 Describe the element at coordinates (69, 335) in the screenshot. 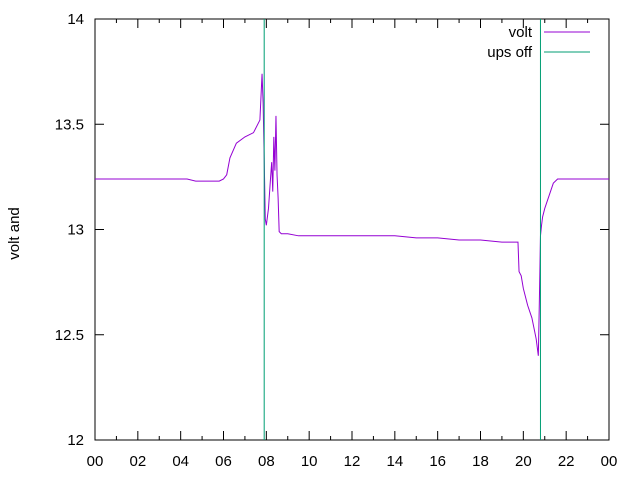

I see `y-tick-label-1: 12.5` at that location.